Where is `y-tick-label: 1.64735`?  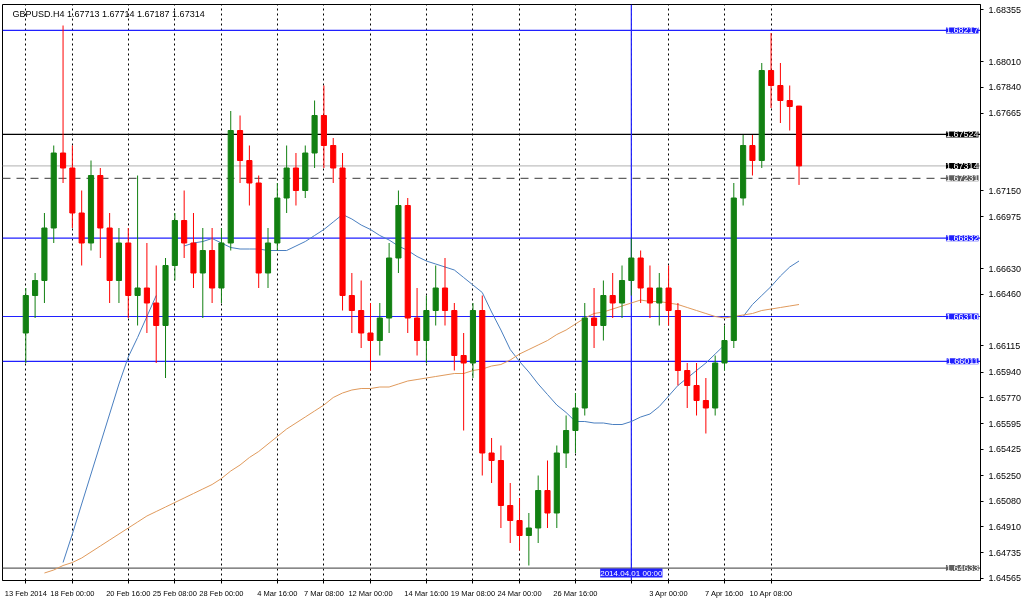 y-tick-label: 1.64735 is located at coordinates (1005, 552).